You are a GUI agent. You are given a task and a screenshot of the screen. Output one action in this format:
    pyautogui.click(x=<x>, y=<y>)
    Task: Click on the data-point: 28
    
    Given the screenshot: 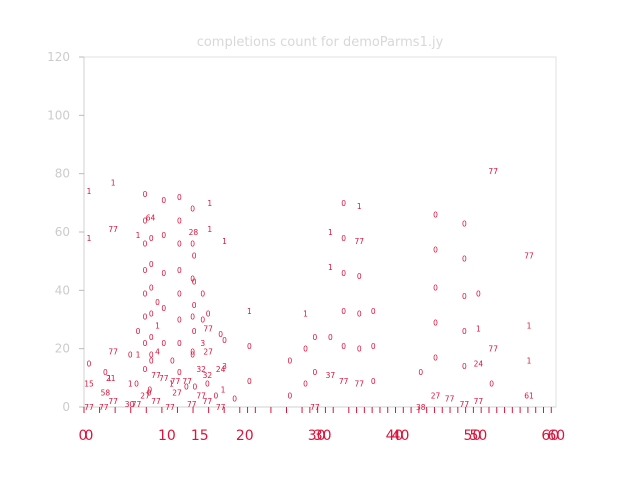 What is the action you would take?
    pyautogui.click(x=194, y=232)
    